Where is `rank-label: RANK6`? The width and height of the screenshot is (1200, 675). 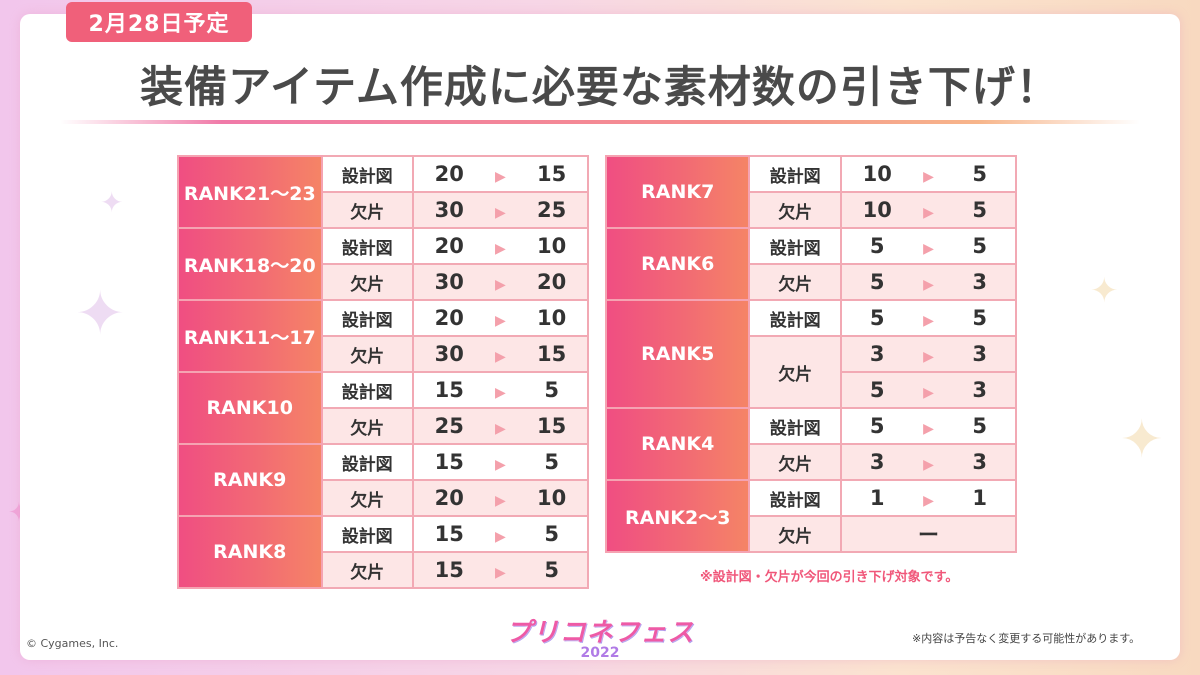 rank-label: RANK6 is located at coordinates (677, 264).